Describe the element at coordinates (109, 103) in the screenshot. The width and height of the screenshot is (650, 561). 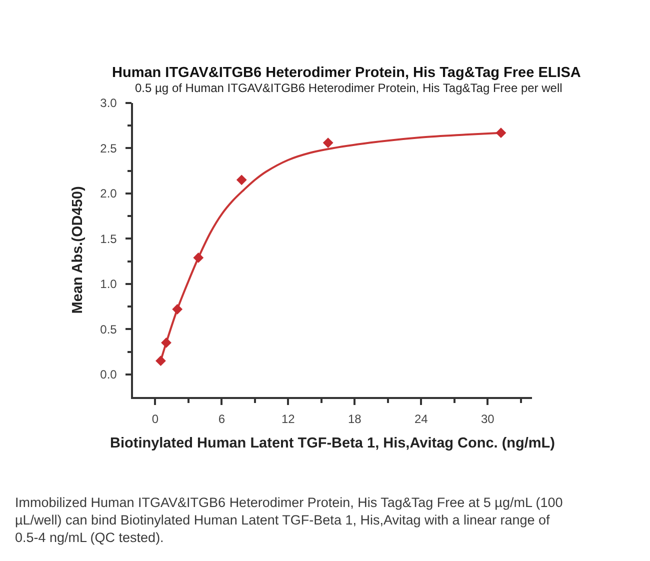
I see `y-tick-label: 3.0` at that location.